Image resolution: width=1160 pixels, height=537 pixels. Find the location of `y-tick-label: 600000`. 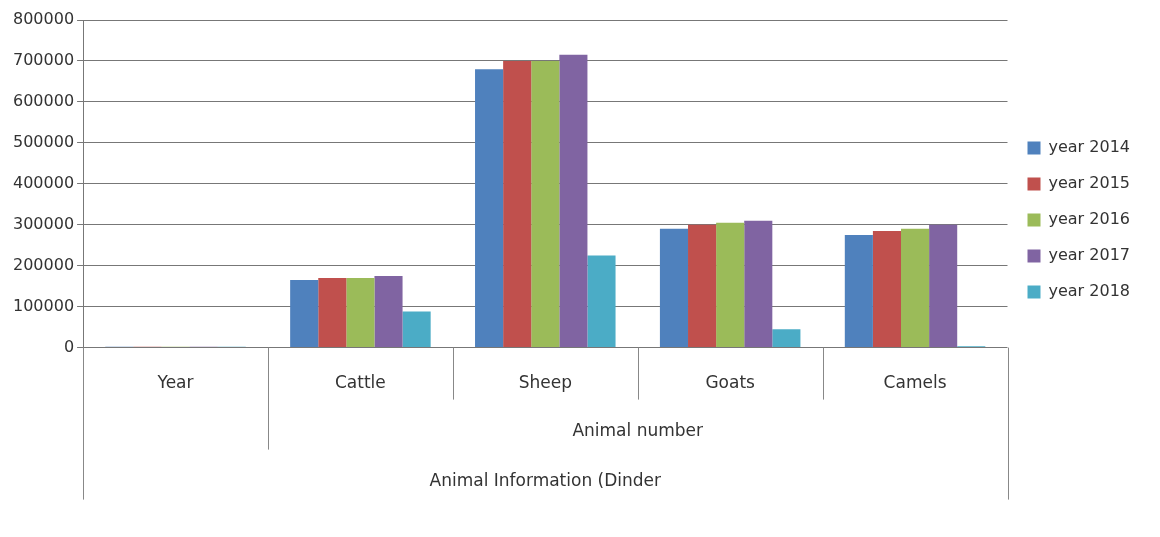

y-tick-label: 600000 is located at coordinates (44, 101).